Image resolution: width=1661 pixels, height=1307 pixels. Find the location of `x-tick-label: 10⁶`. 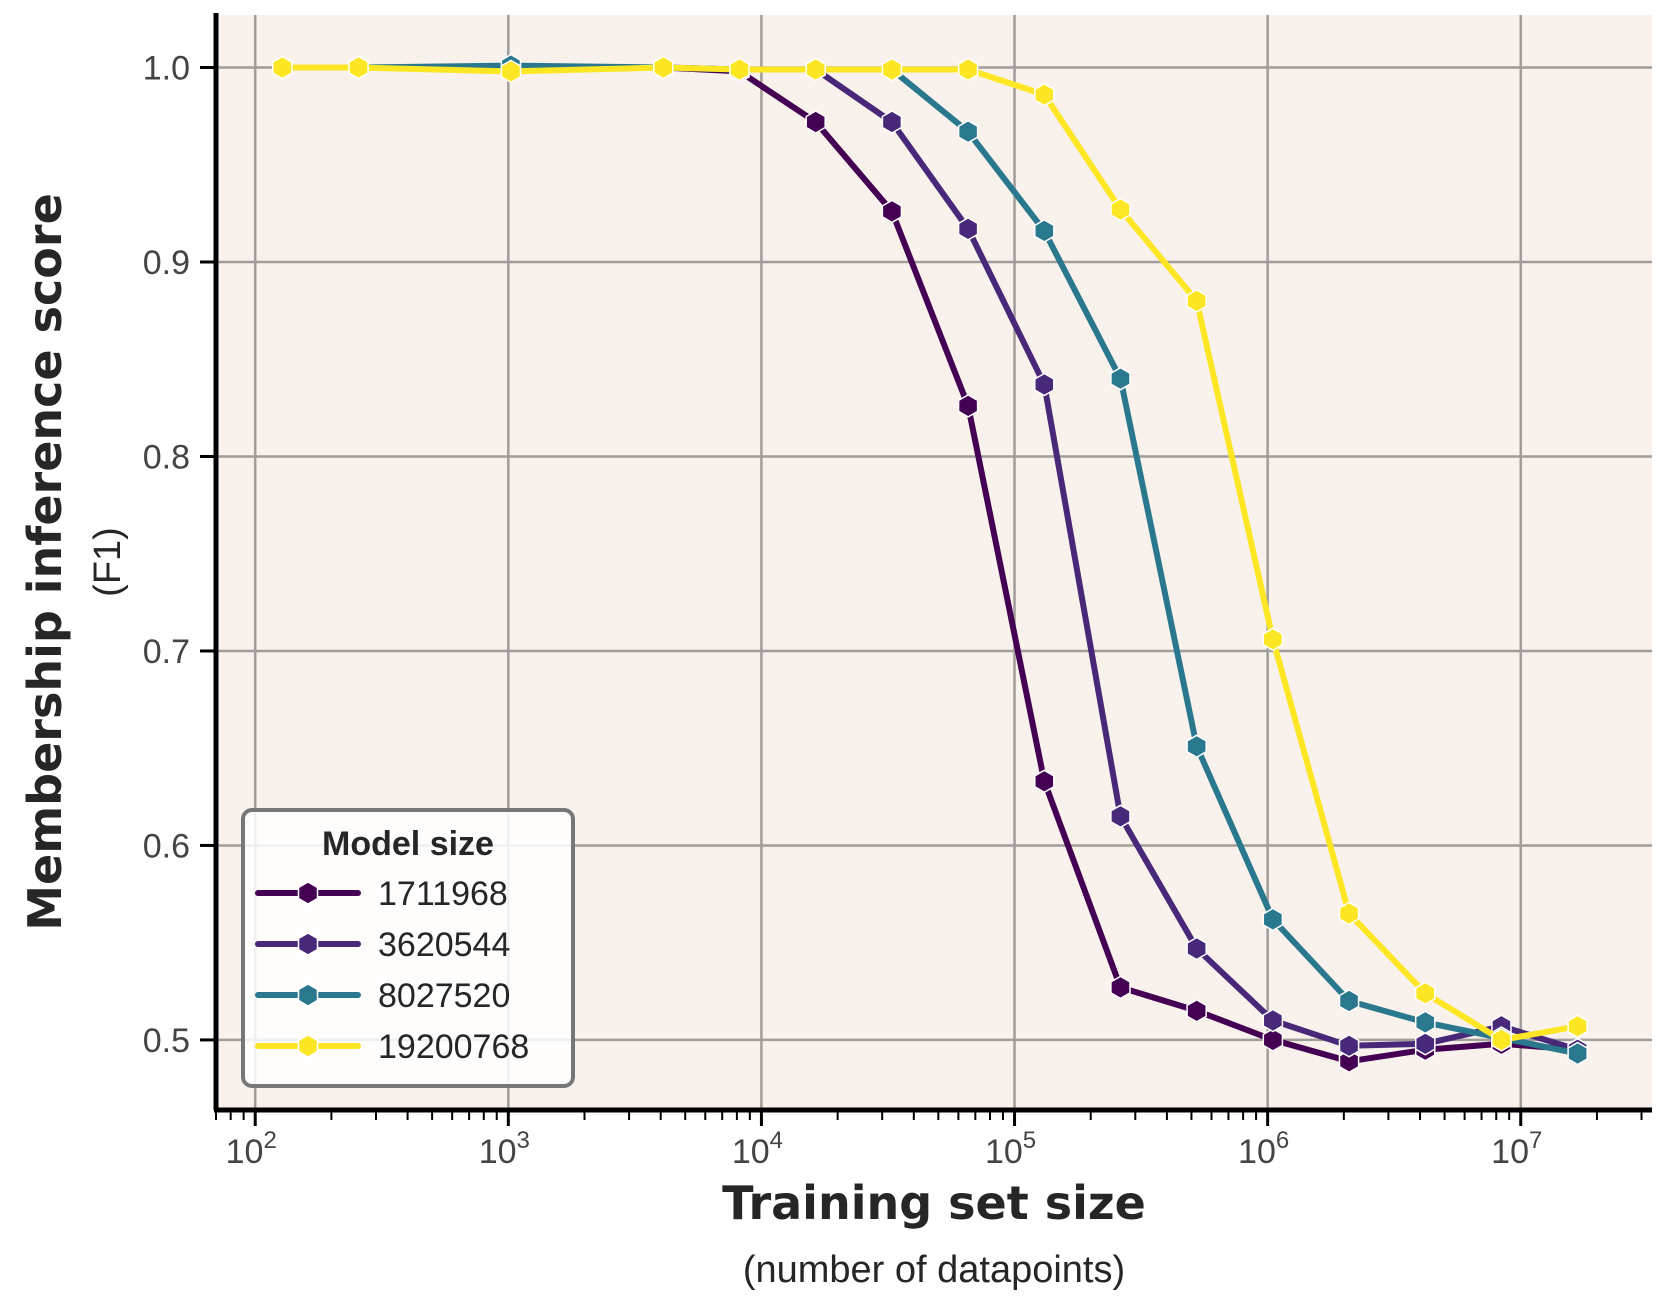

x-tick-label: 10⁶ is located at coordinates (1263, 1149).